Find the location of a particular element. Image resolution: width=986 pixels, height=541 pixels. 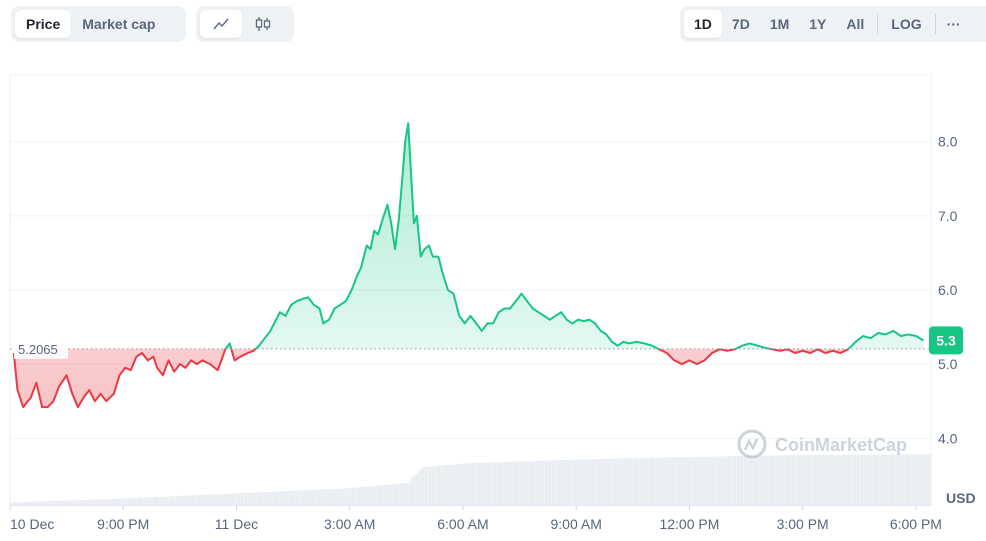

range-all-button: All is located at coordinates (855, 24).